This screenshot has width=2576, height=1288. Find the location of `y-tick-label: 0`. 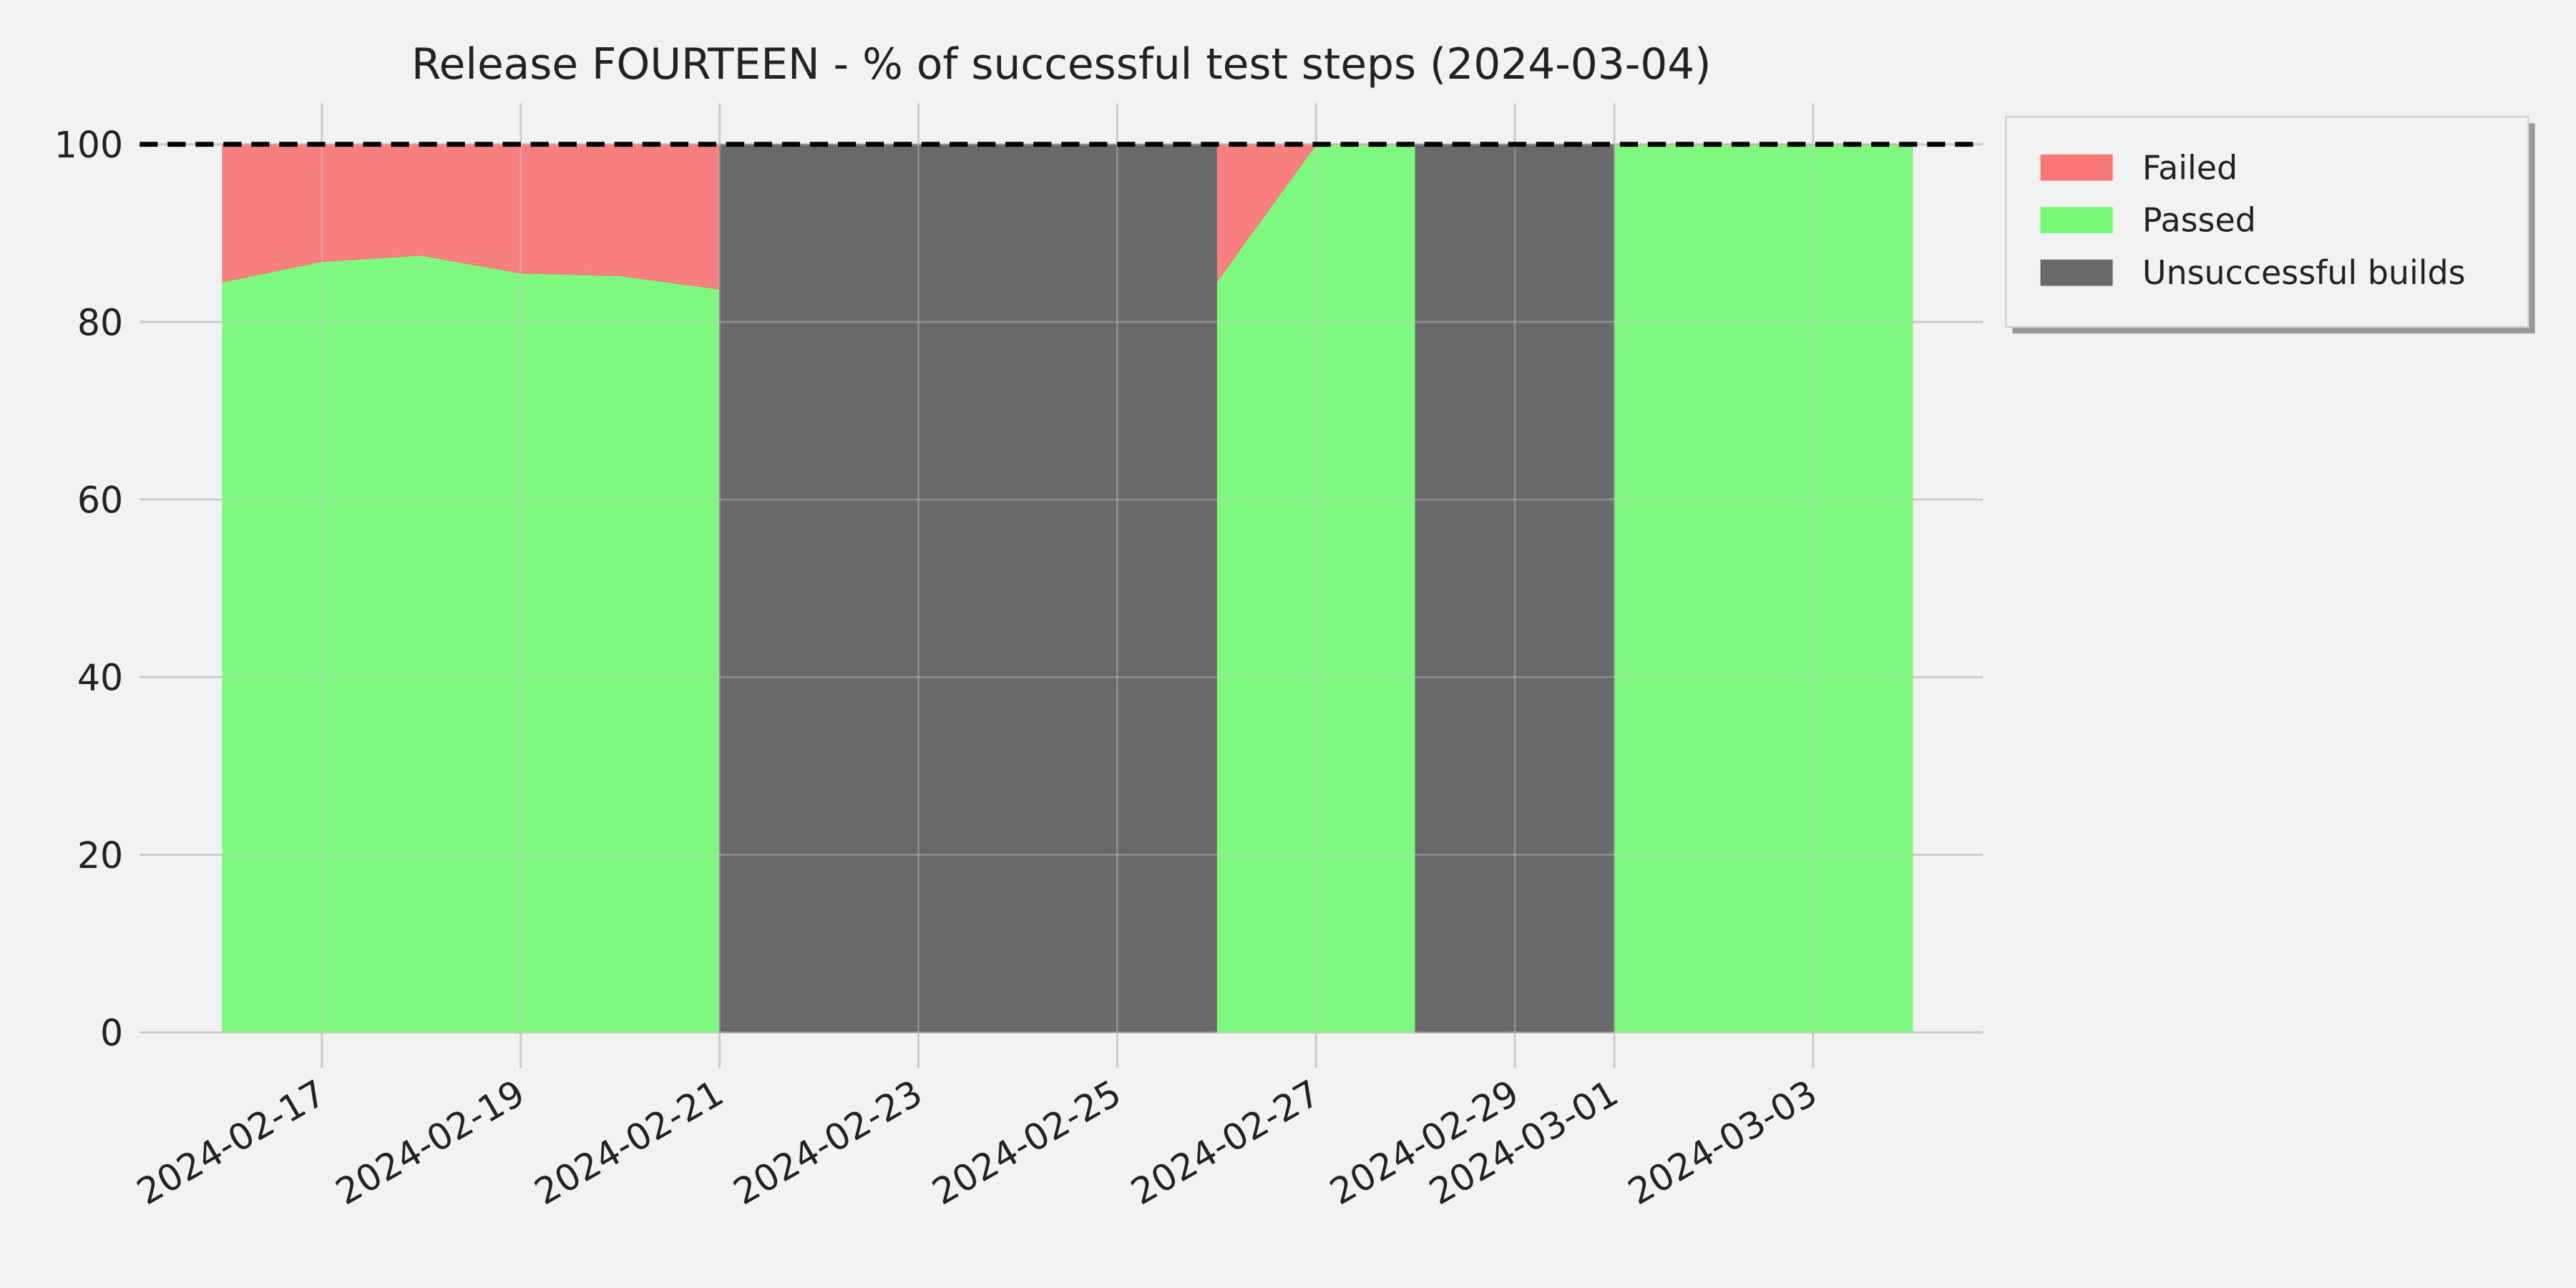

y-tick-label: 0 is located at coordinates (111, 1033).